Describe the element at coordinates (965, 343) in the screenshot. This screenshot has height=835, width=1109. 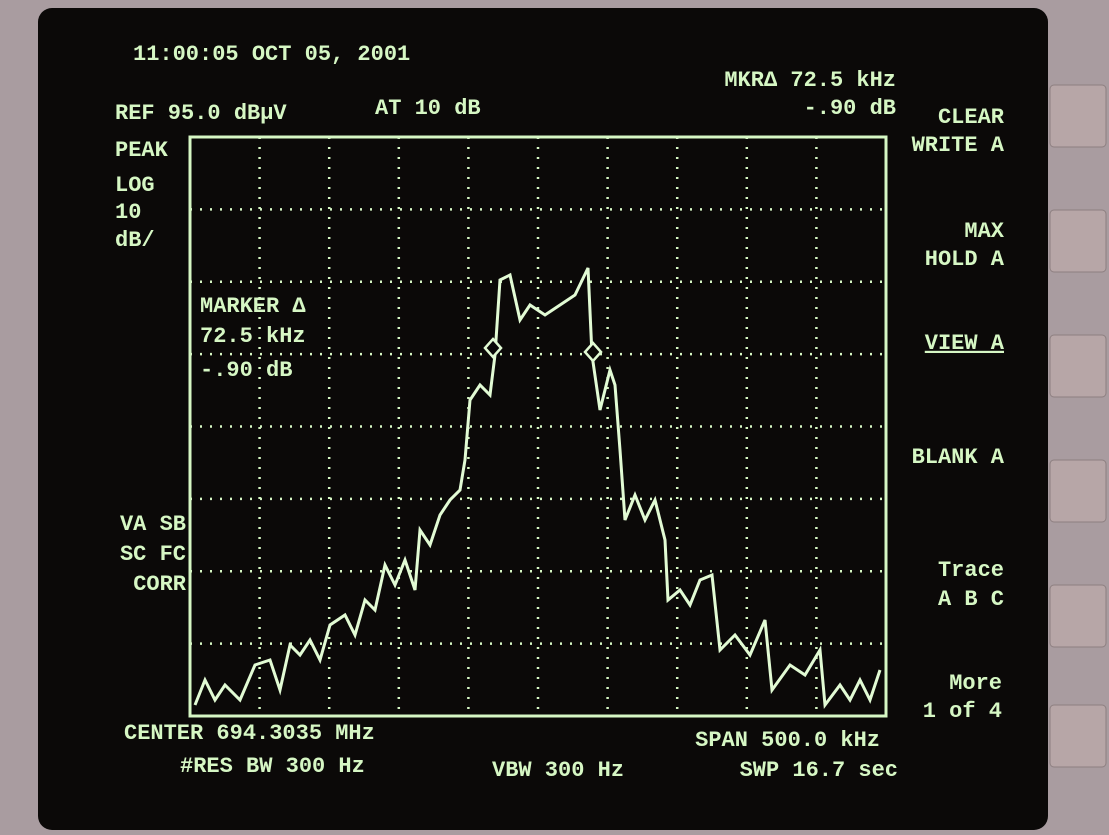
I see `softkey: VIEW A` at that location.